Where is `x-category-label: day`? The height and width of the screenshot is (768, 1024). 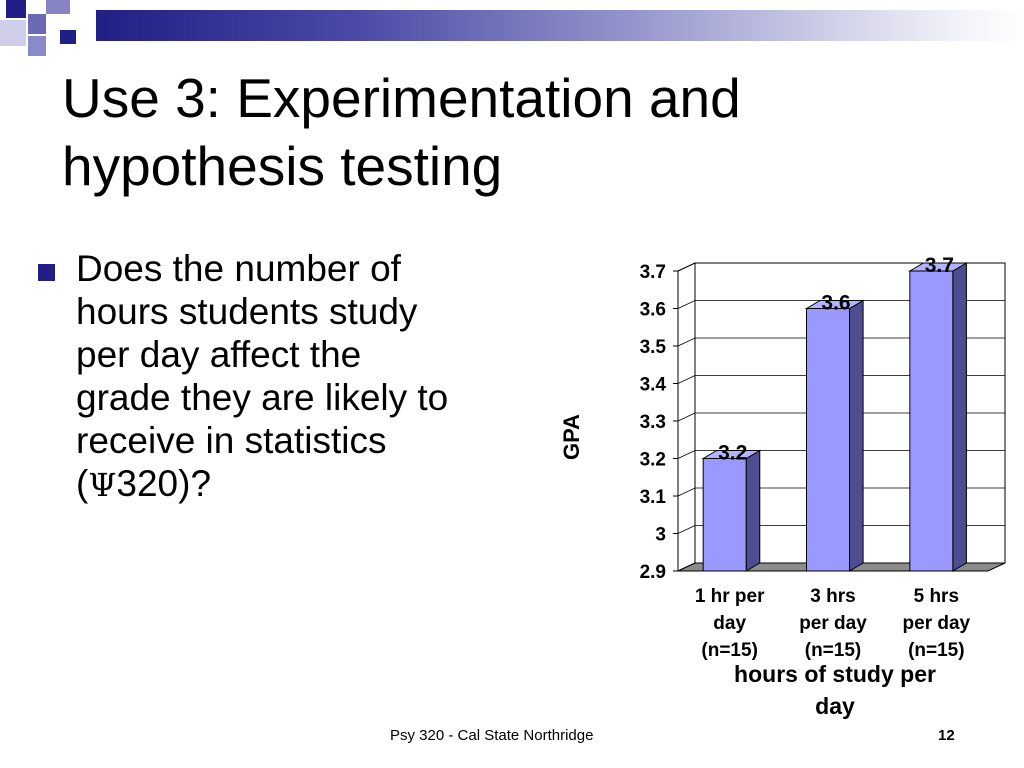 x-category-label: day is located at coordinates (729, 623).